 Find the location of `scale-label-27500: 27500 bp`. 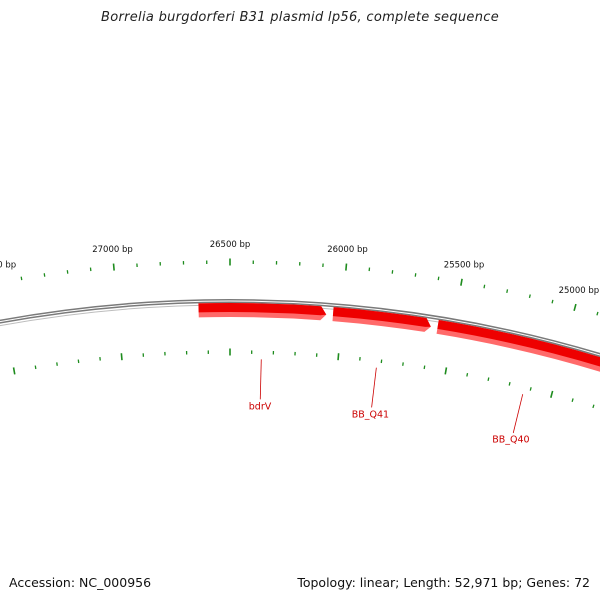

scale-label-27500: 27500 bp is located at coordinates (8, 265).